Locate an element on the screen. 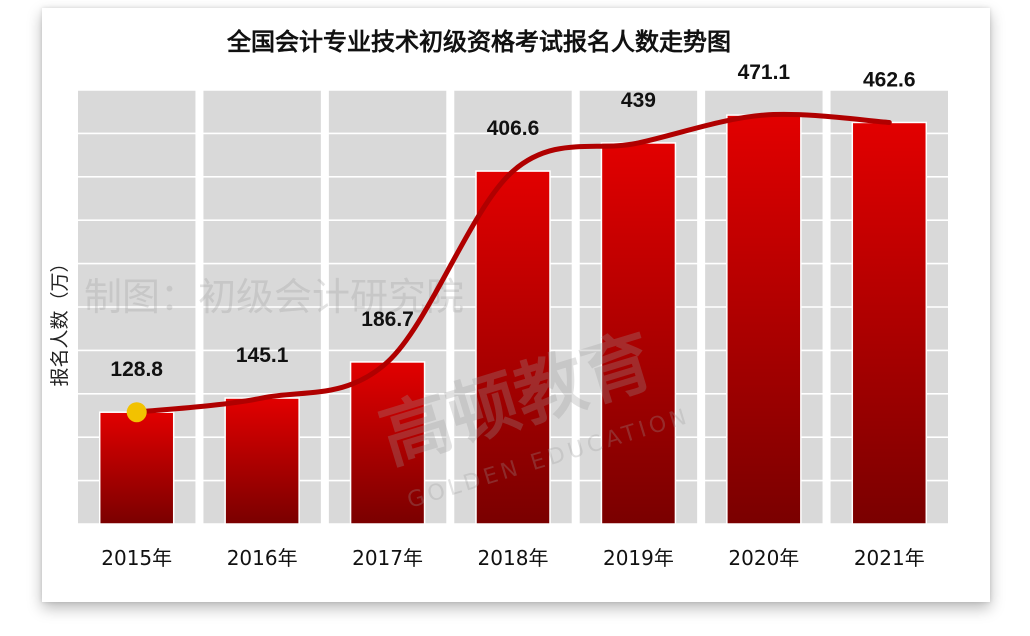  y-axis-label: 报名人数（万） is located at coordinates (60, 319).